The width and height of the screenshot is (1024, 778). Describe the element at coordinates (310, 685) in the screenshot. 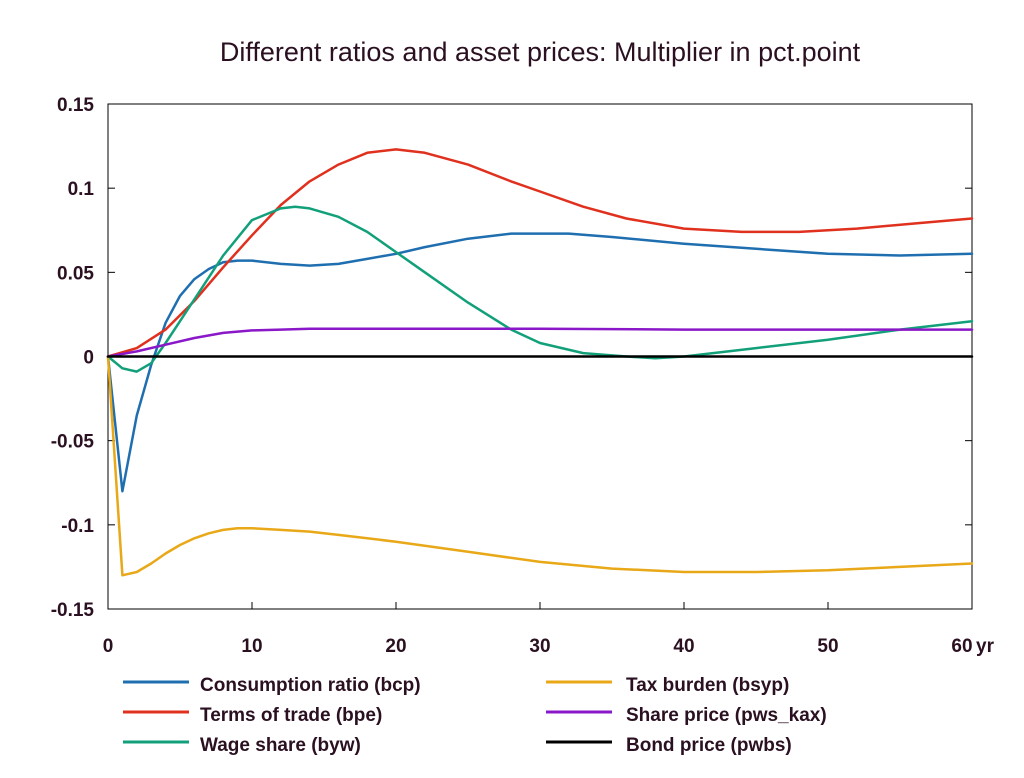

I see `legend-label-consumption-ratio-bcp: Consumption ratio (bcp)` at that location.